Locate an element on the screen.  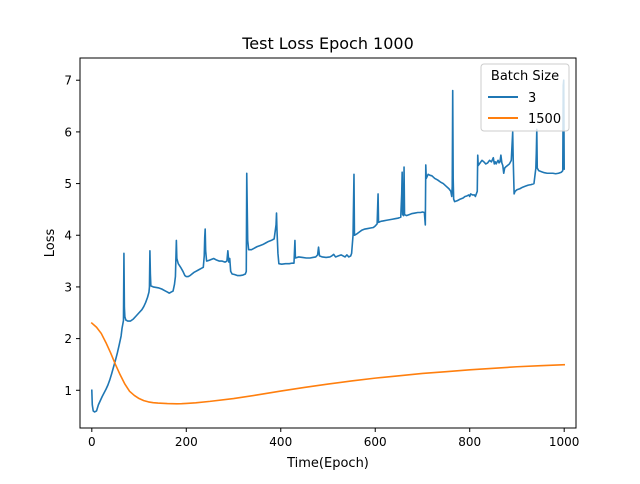
legend-label-series-1: 3 is located at coordinates (532, 98).